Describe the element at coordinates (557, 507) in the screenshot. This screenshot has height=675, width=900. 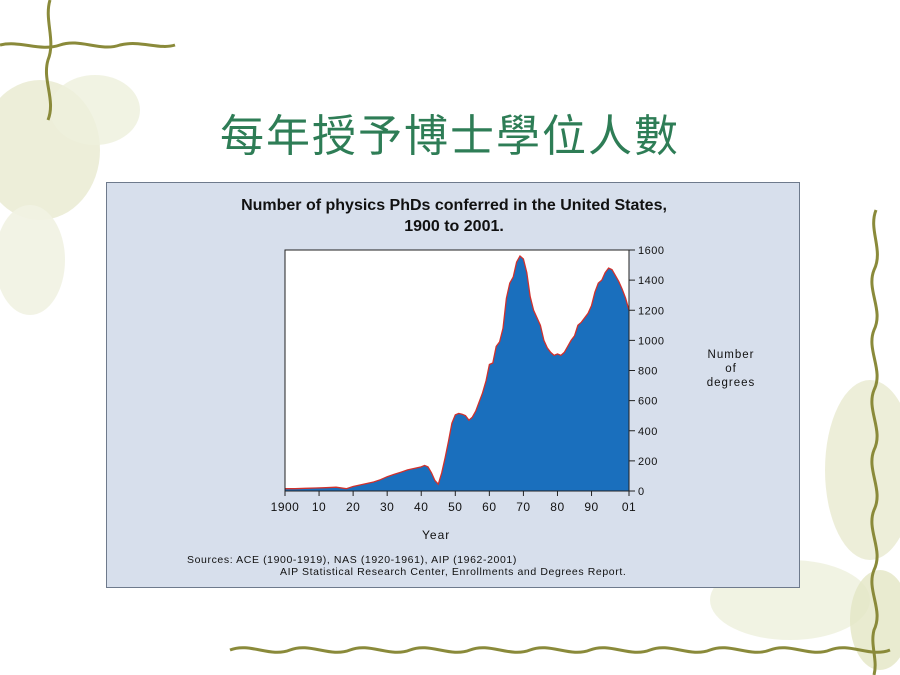
I see `x-tick-label: 80` at that location.